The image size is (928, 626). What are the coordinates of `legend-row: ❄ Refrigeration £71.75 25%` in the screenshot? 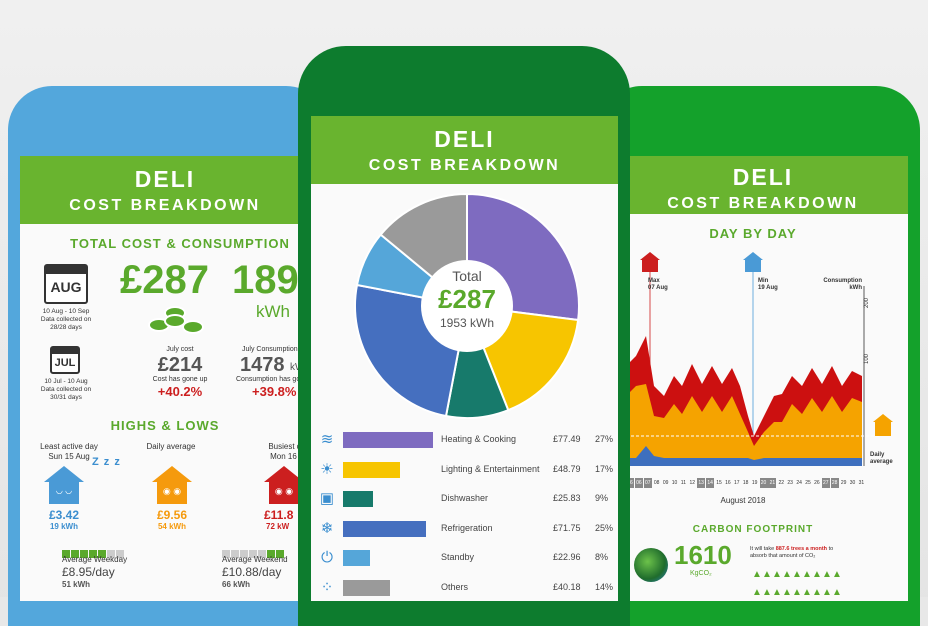 It's located at (465, 529).